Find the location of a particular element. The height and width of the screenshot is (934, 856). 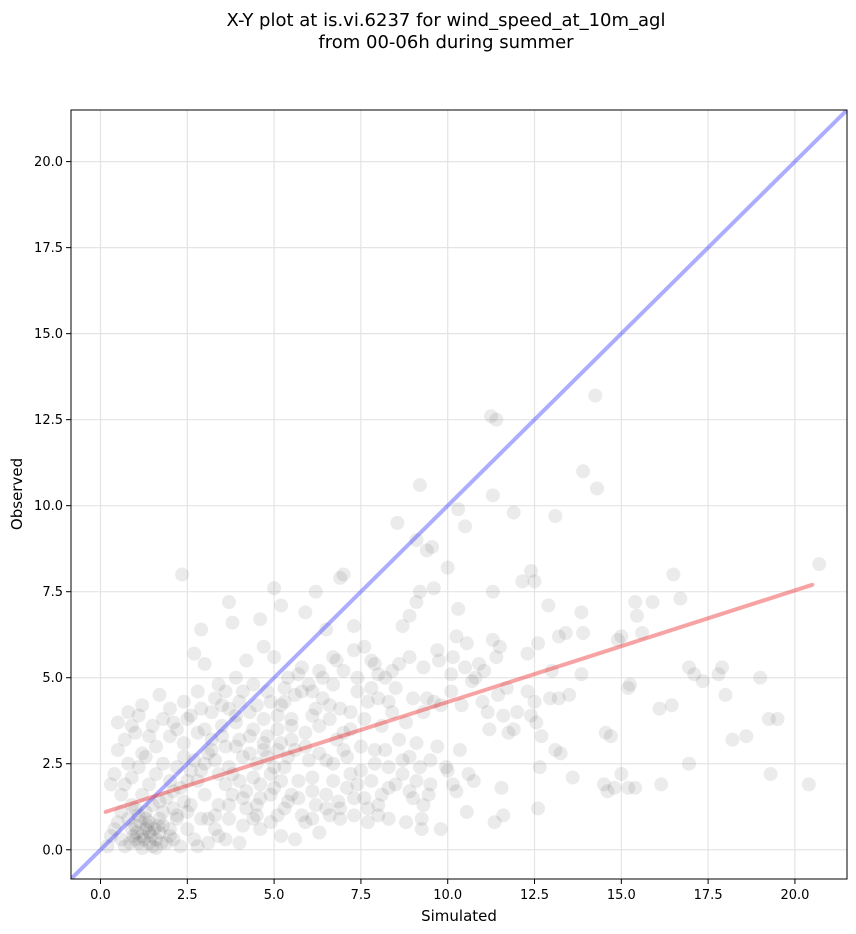

y-tick-label: 2.5 is located at coordinates (52, 764).